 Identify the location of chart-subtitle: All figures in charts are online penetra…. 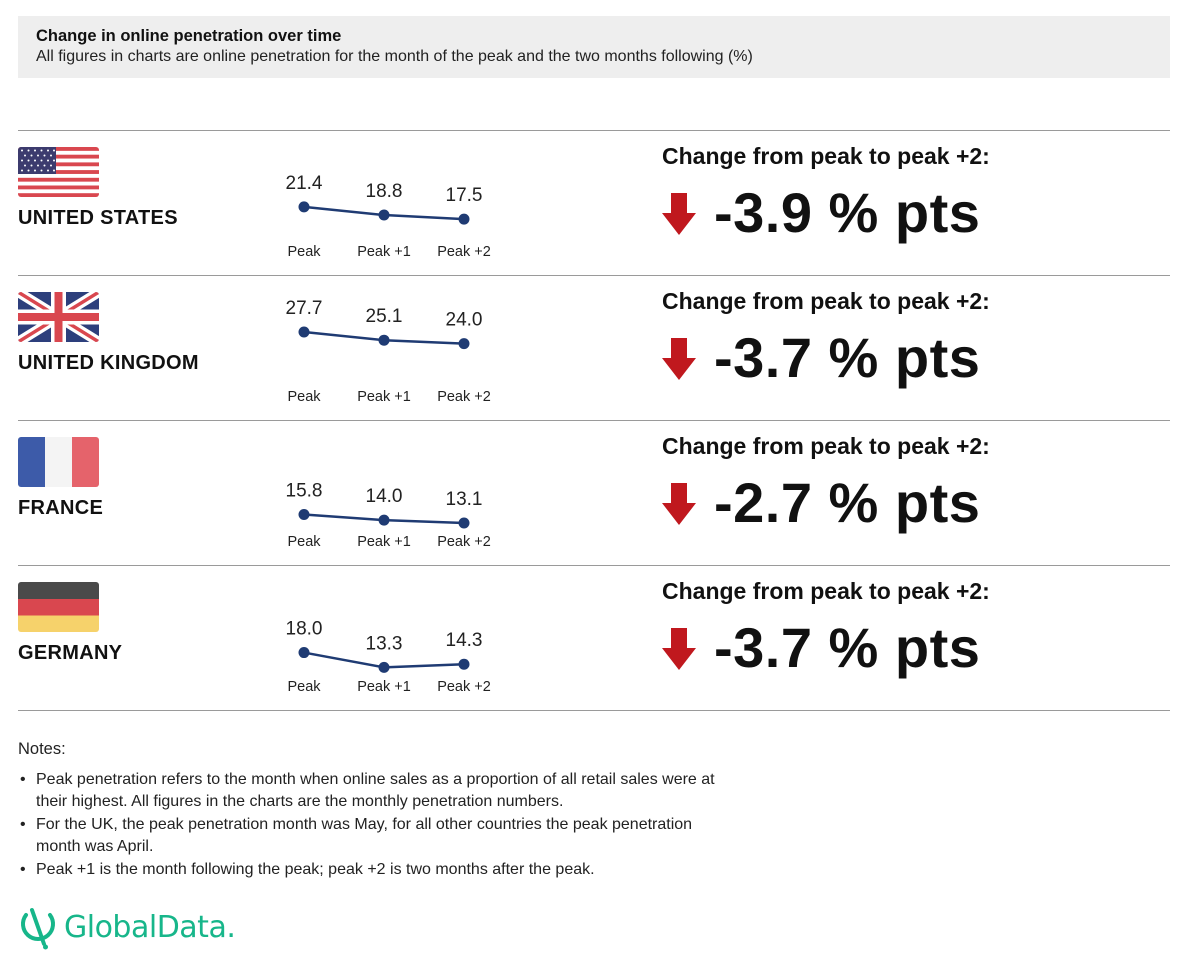
(394, 56).